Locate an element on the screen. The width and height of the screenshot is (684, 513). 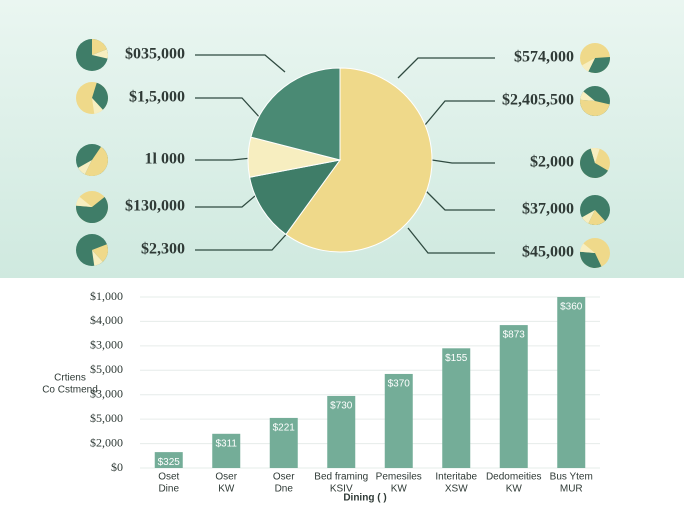
x-tick-label: Interitabe is located at coordinates (456, 477).